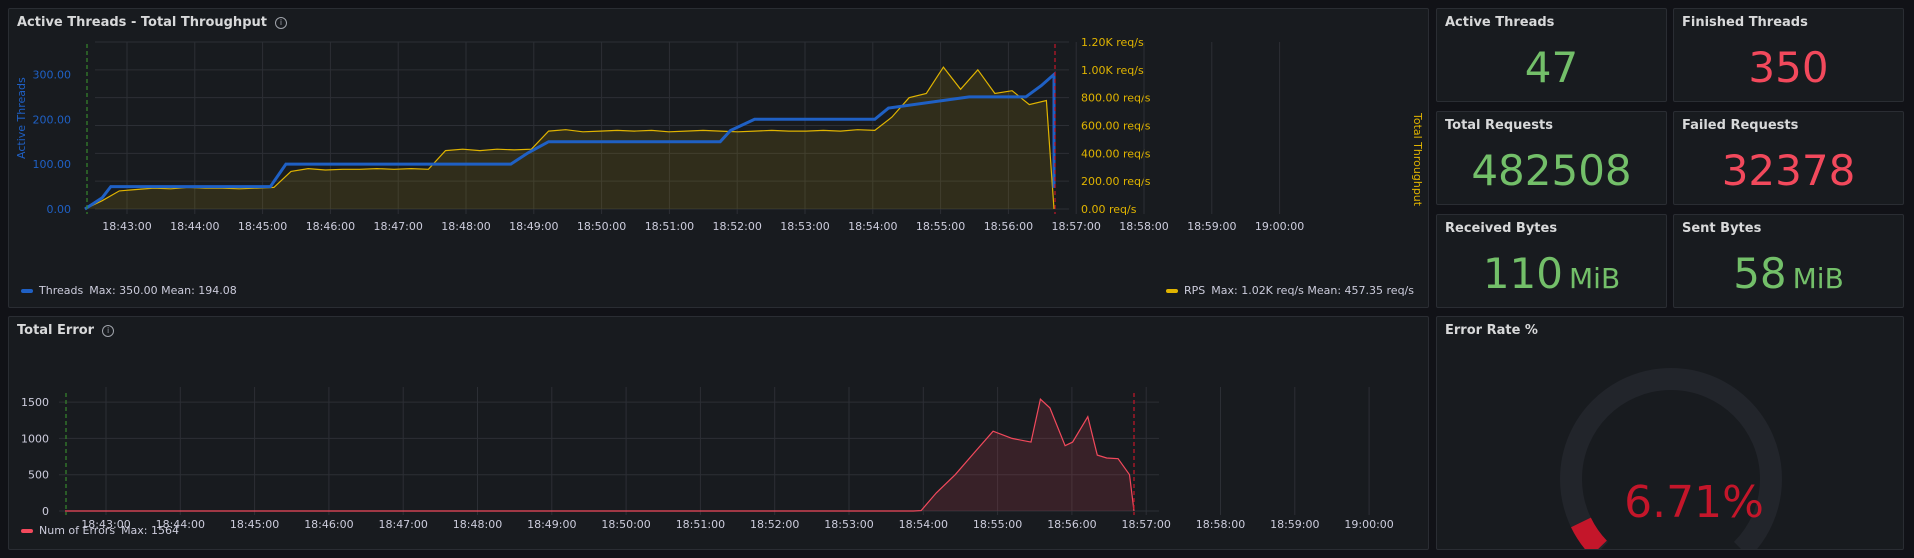 Image resolution: width=1914 pixels, height=558 pixels. Describe the element at coordinates (1788, 261) in the screenshot. I see `stat-sent-bytes: Sent Bytes 58 MiB` at that location.